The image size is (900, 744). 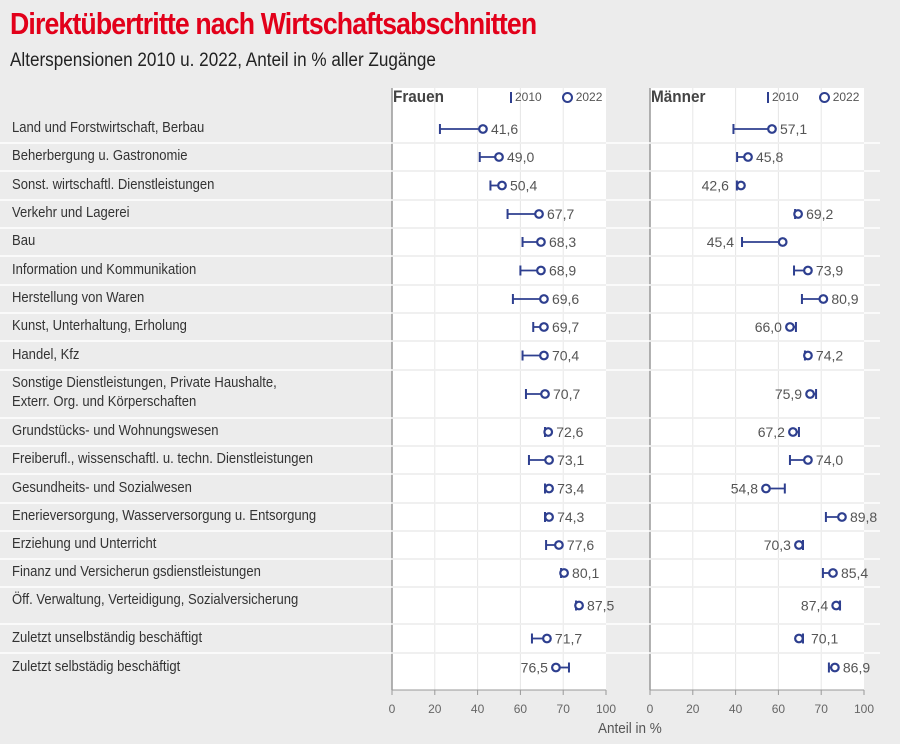 I want to click on legend-maenner: 2010 2022, so click(x=813, y=97).